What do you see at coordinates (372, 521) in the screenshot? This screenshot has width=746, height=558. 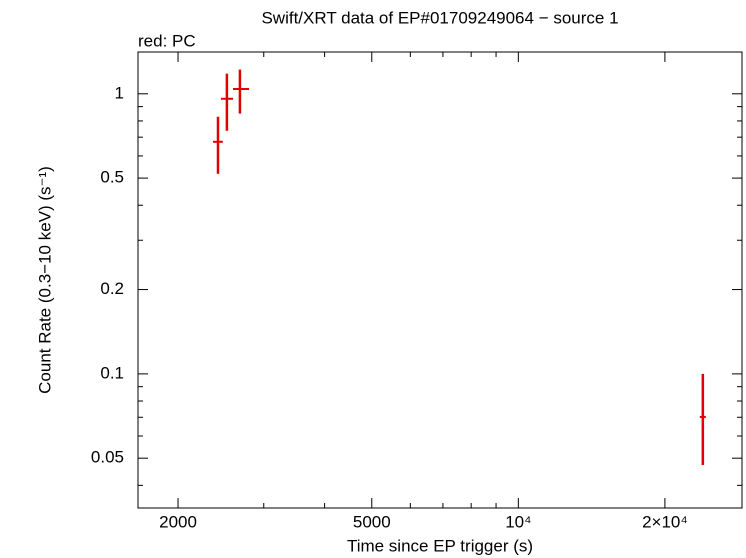 I see `x-tick-label: 5000` at bounding box center [372, 521].